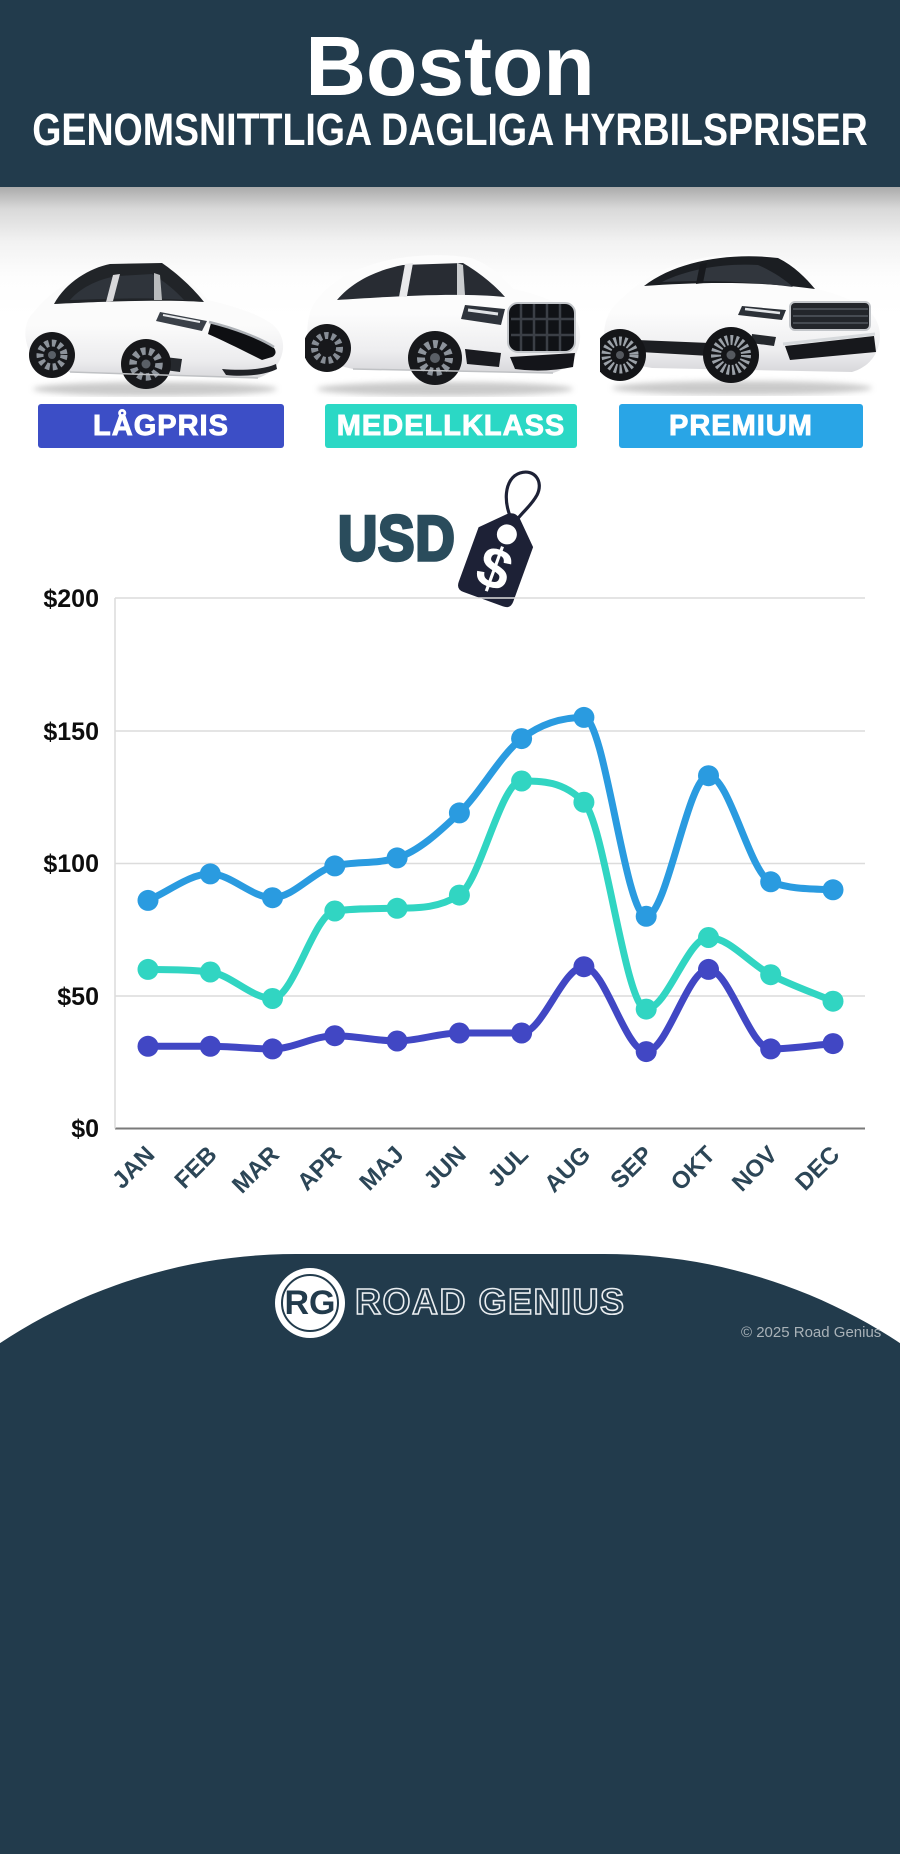 Image resolution: width=900 pixels, height=1854 pixels. Describe the element at coordinates (71, 864) in the screenshot. I see `svg-text: $100` at that location.